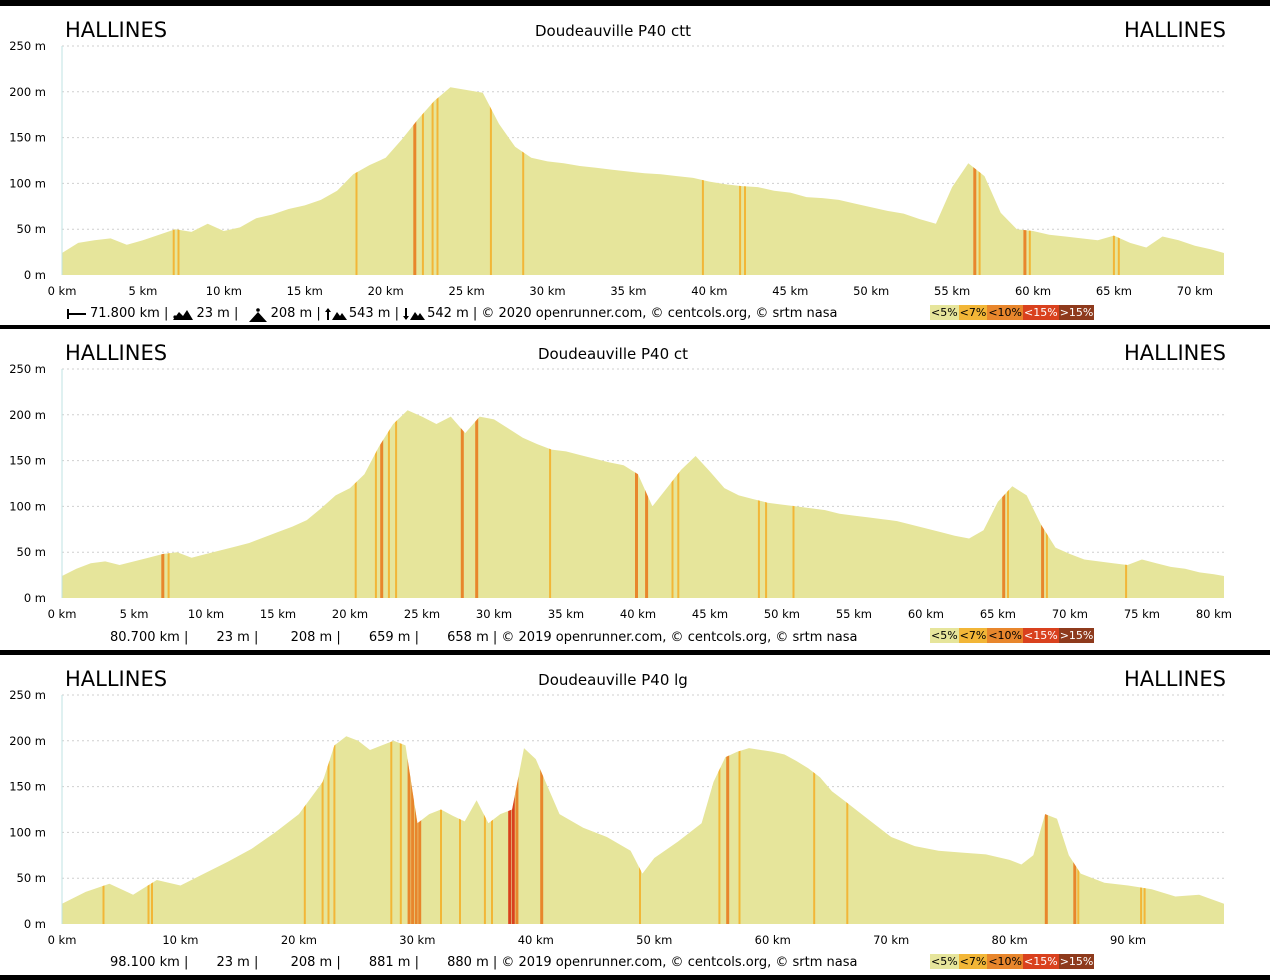 This screenshot has width=1270, height=980. Describe the element at coordinates (613, 31) in the screenshot. I see `route-title: Doudeauville P40 ctt` at that location.